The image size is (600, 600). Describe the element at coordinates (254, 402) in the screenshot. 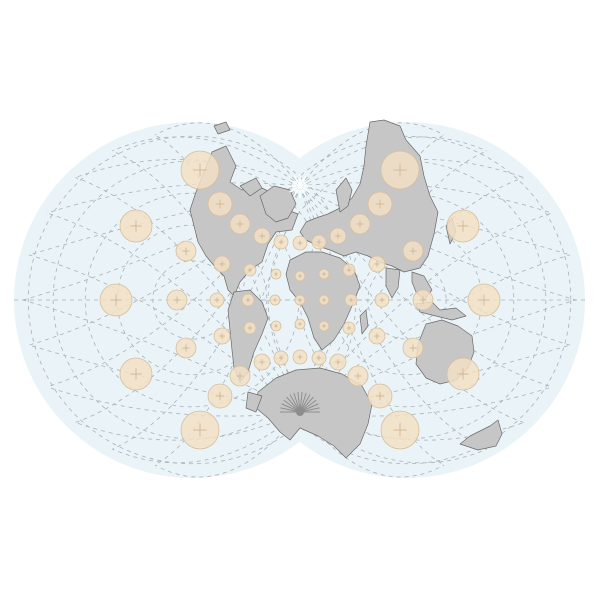

I see `antarctic-peninsula` at that location.